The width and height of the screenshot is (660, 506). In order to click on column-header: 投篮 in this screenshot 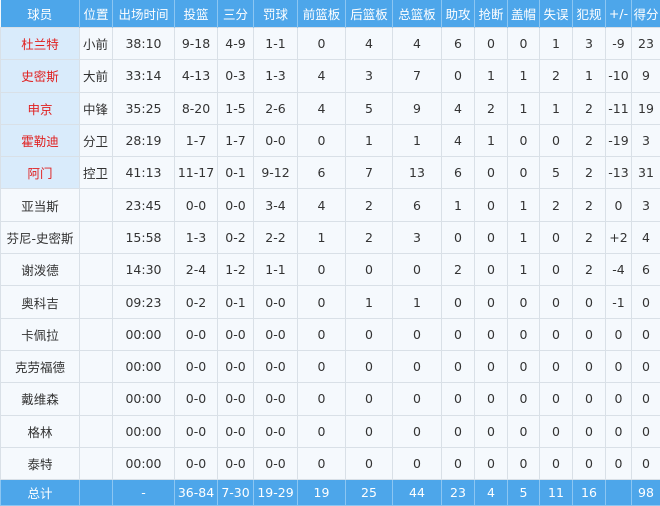, I will do `click(196, 14)`.